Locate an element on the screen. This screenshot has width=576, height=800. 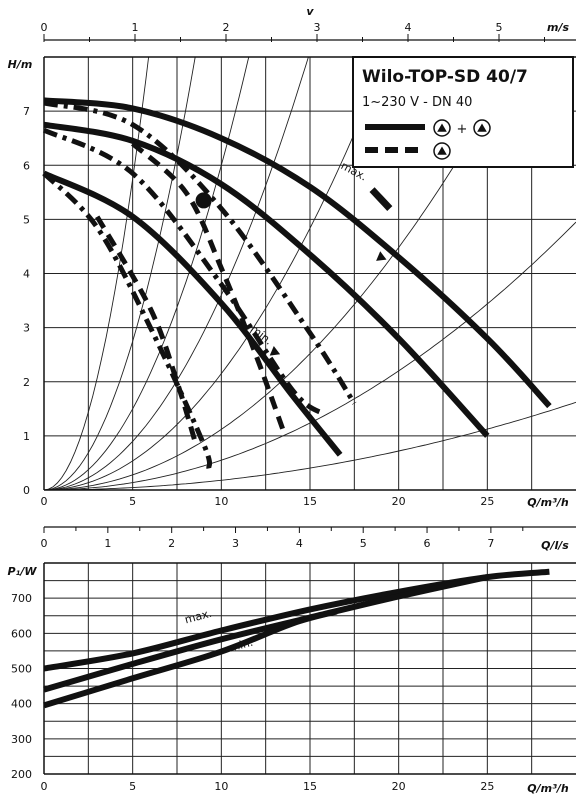
chart-title: Wilo-TOP-SD 40/7 is located at coordinates (445, 77).